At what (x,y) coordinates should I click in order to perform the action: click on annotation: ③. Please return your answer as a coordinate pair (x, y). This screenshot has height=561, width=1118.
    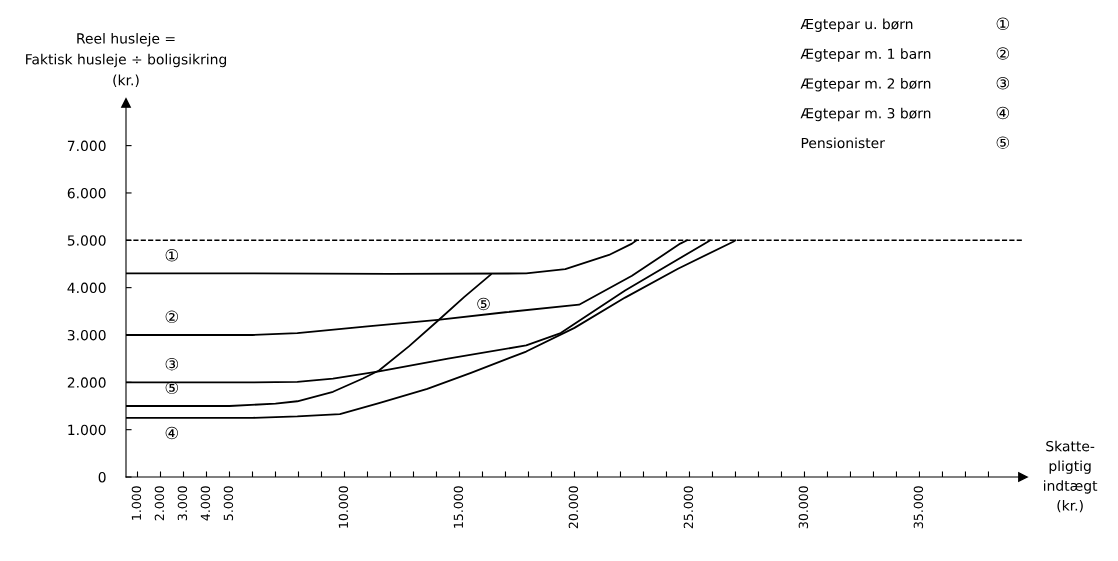
    Looking at the image, I should click on (172, 364).